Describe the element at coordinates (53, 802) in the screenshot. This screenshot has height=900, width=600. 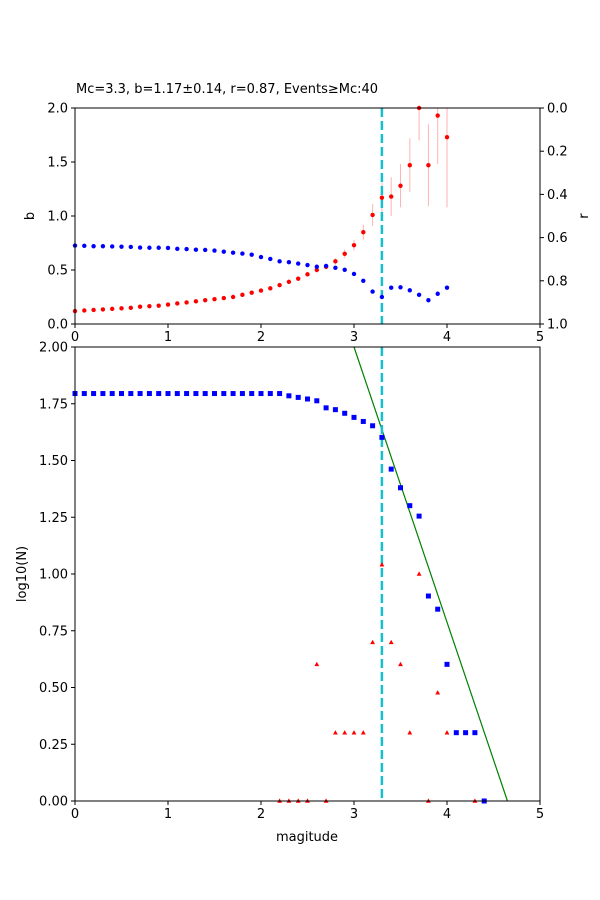
I see `y-tick-label: 0.00` at that location.